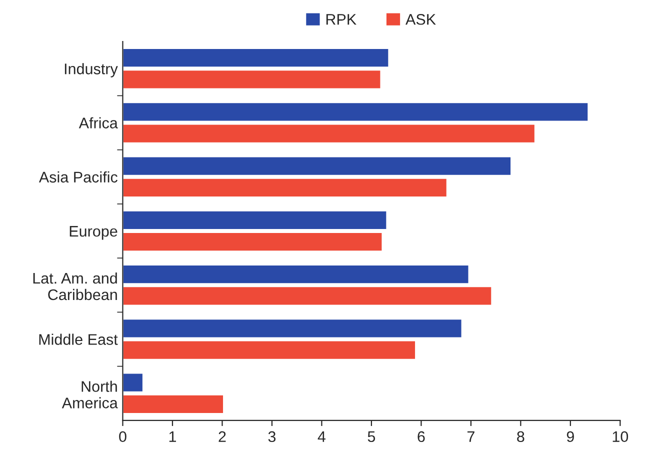 The width and height of the screenshot is (646, 462). What do you see at coordinates (75, 286) in the screenshot?
I see `y-tick-label: Lat. Am. and Caribbean` at bounding box center [75, 286].